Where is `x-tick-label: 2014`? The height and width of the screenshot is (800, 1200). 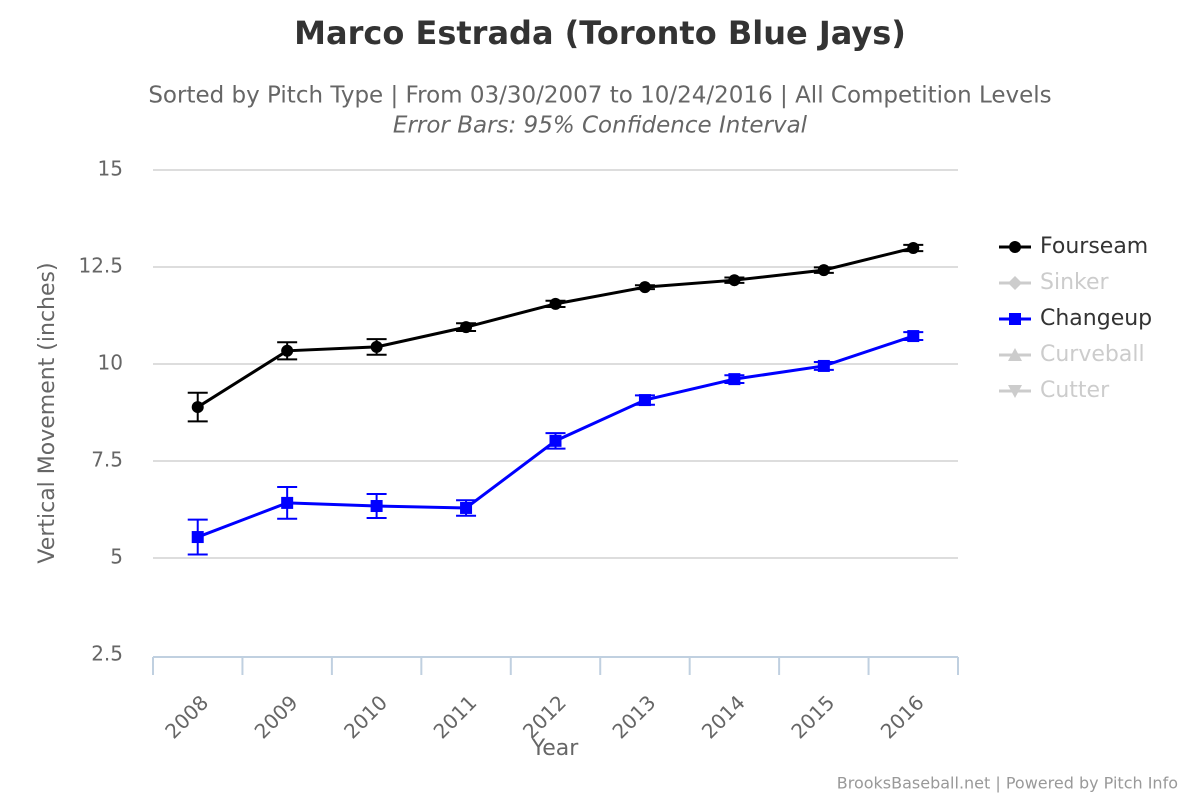 x-tick-label: 2014 is located at coordinates (723, 716).